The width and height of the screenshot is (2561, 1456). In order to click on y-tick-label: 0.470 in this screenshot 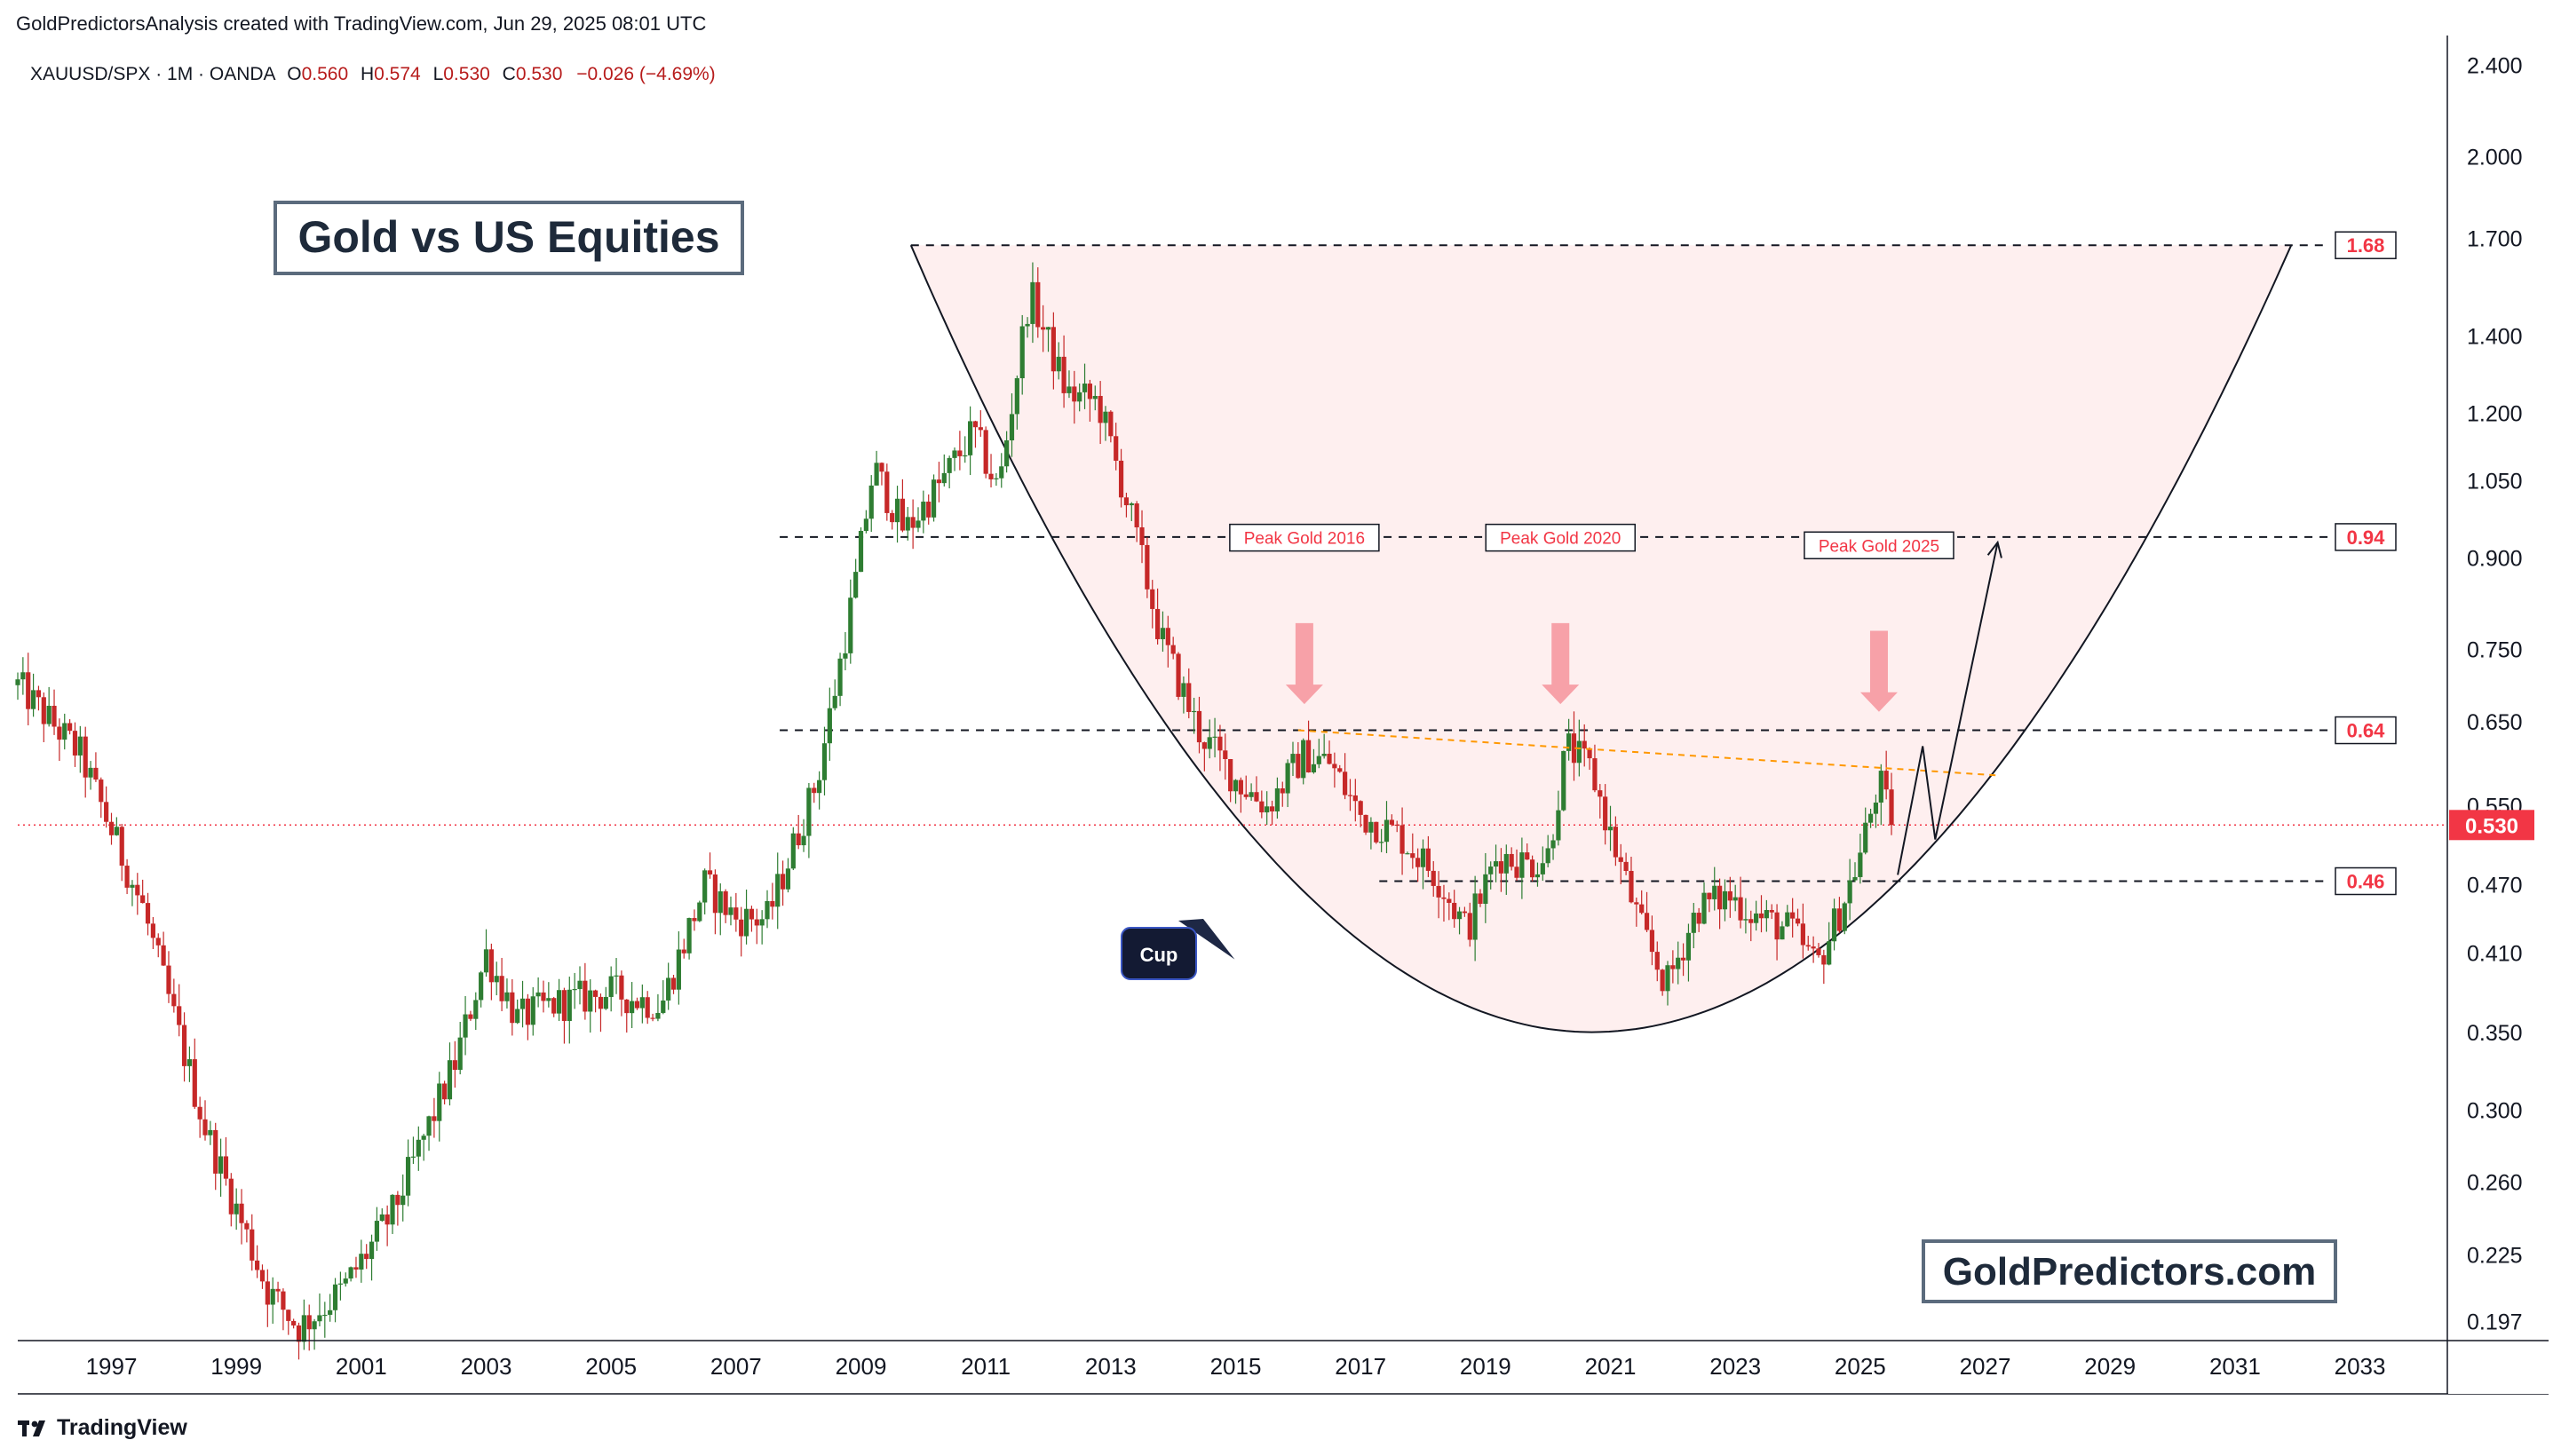, I will do `click(2495, 885)`.